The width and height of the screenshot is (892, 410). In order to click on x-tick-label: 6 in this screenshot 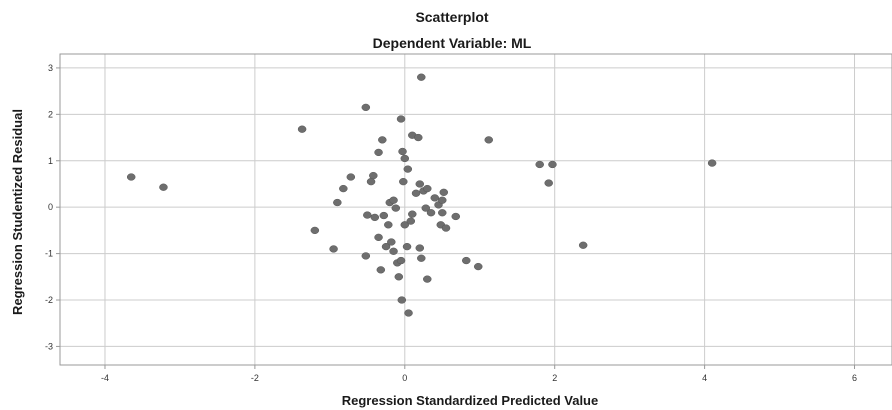, I will do `click(854, 378)`.